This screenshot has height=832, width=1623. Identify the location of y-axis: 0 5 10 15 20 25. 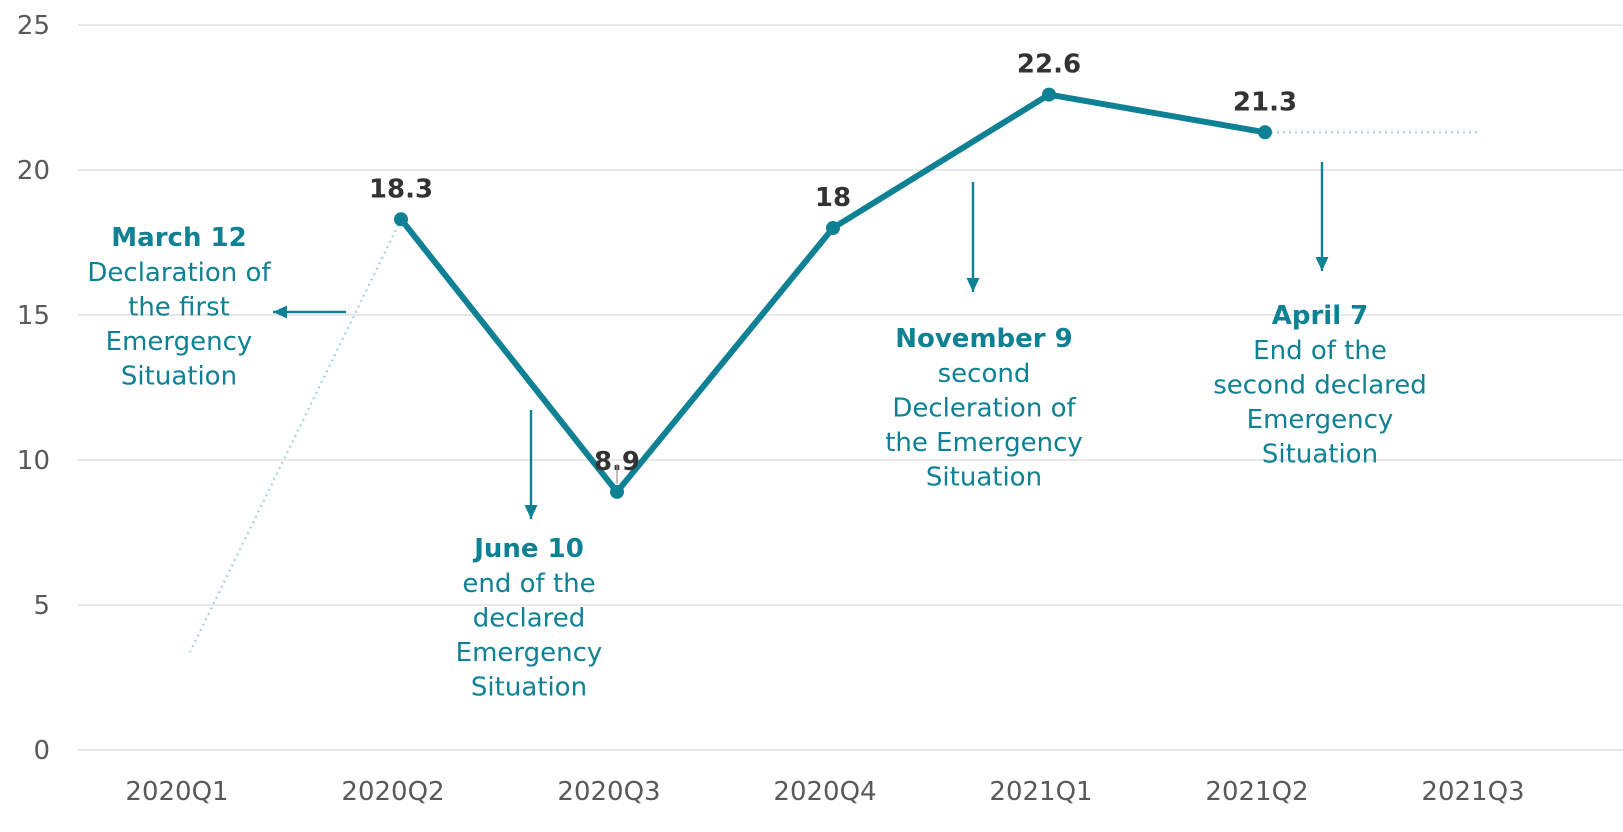
(33, 388).